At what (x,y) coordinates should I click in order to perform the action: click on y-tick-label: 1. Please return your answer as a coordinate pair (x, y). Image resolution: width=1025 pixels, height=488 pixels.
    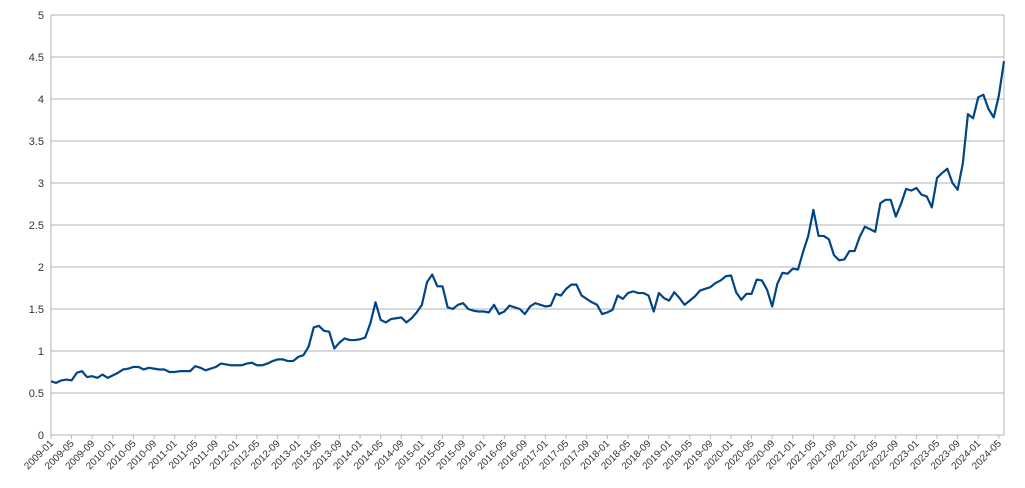
    Looking at the image, I should click on (41, 352).